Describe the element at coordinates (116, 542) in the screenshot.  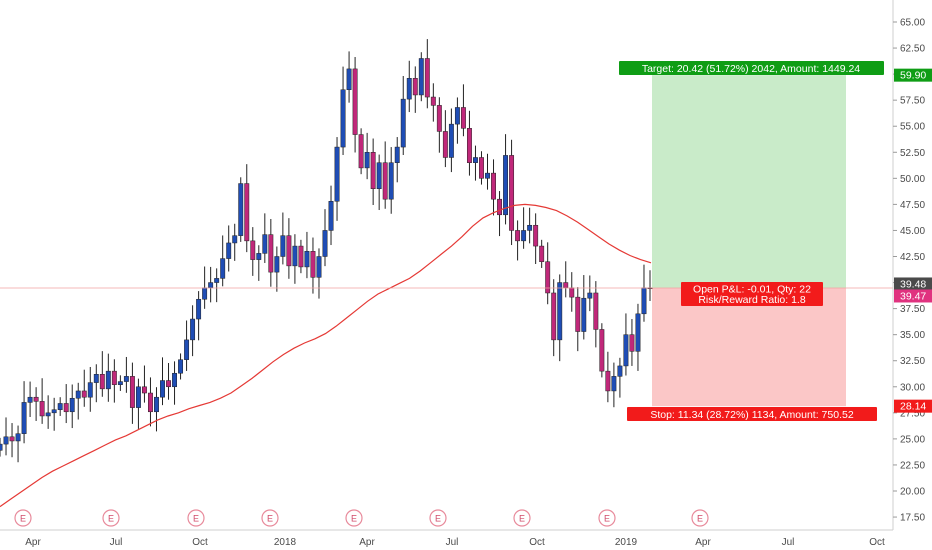
I see `time-tick-label: Jul` at that location.